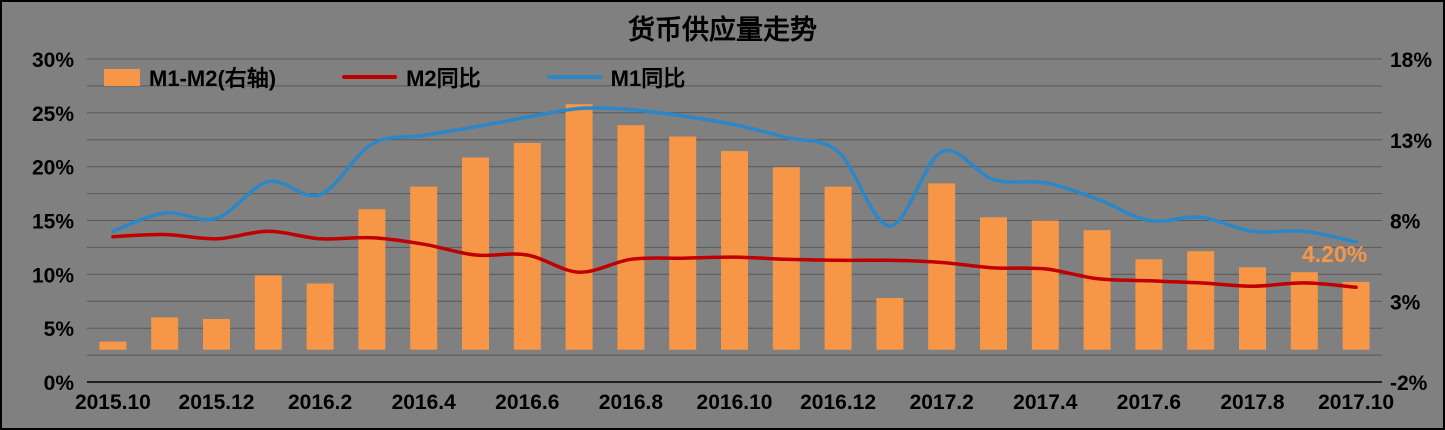 The width and height of the screenshot is (1445, 430). Describe the element at coordinates (1411, 141) in the screenshot. I see `y-axis-right-label: 13%` at that location.